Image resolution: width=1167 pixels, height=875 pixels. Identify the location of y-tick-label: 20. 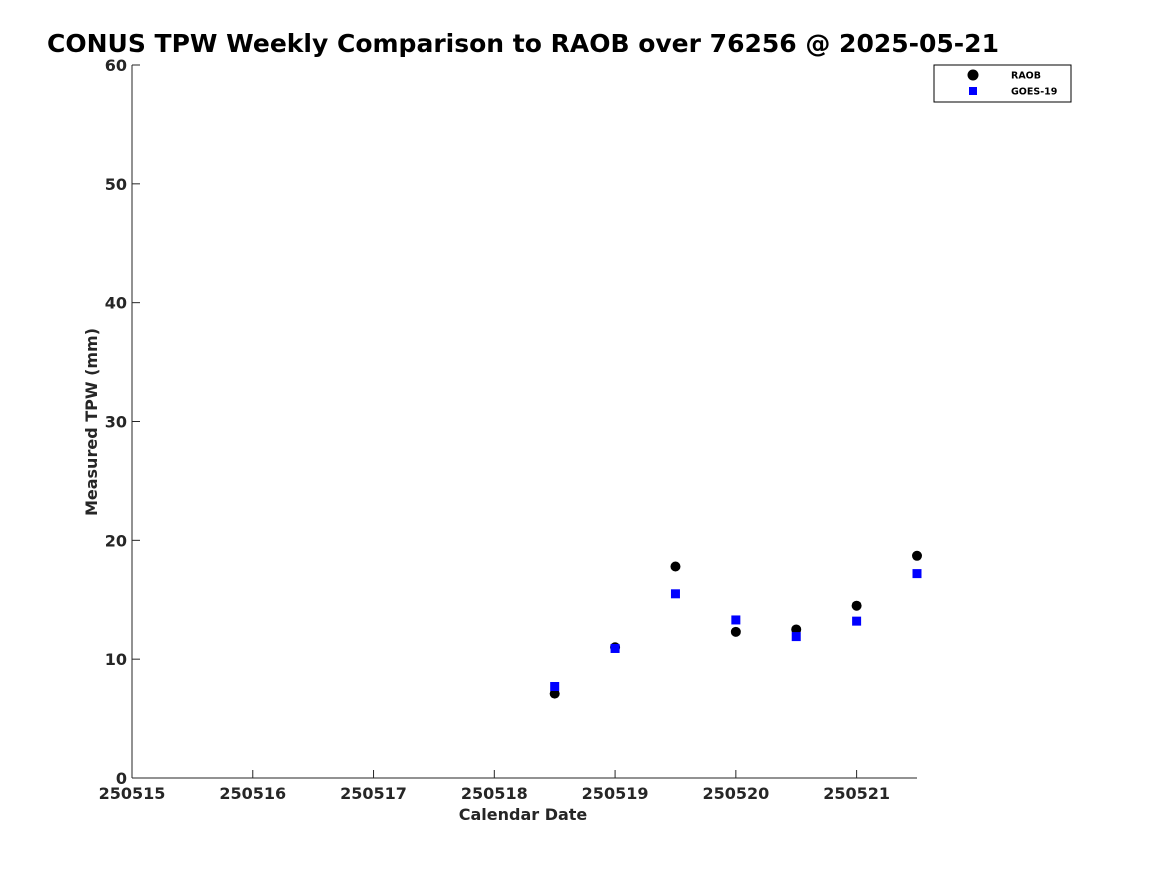
(116, 540).